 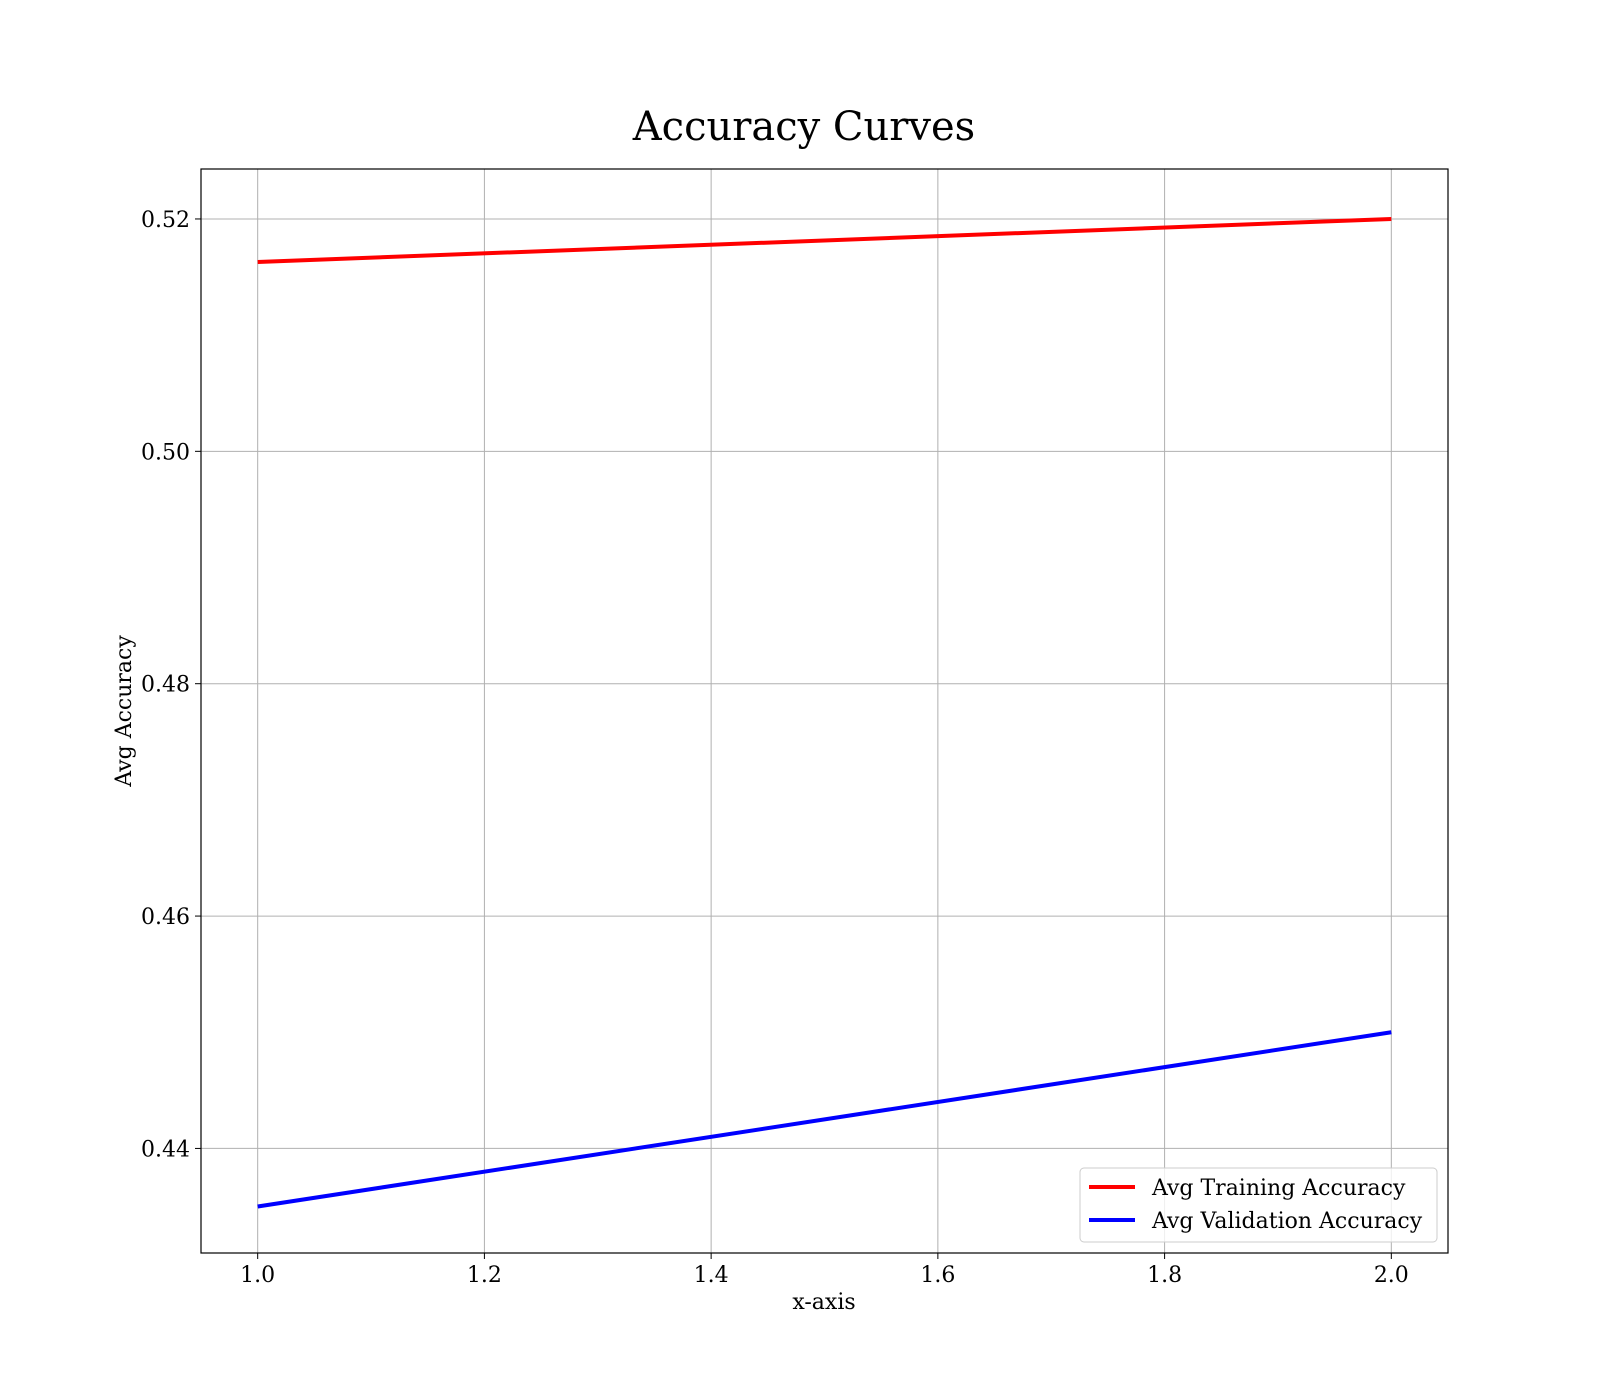 What do you see at coordinates (803, 127) in the screenshot?
I see `chart-title: Accuracy Curves` at bounding box center [803, 127].